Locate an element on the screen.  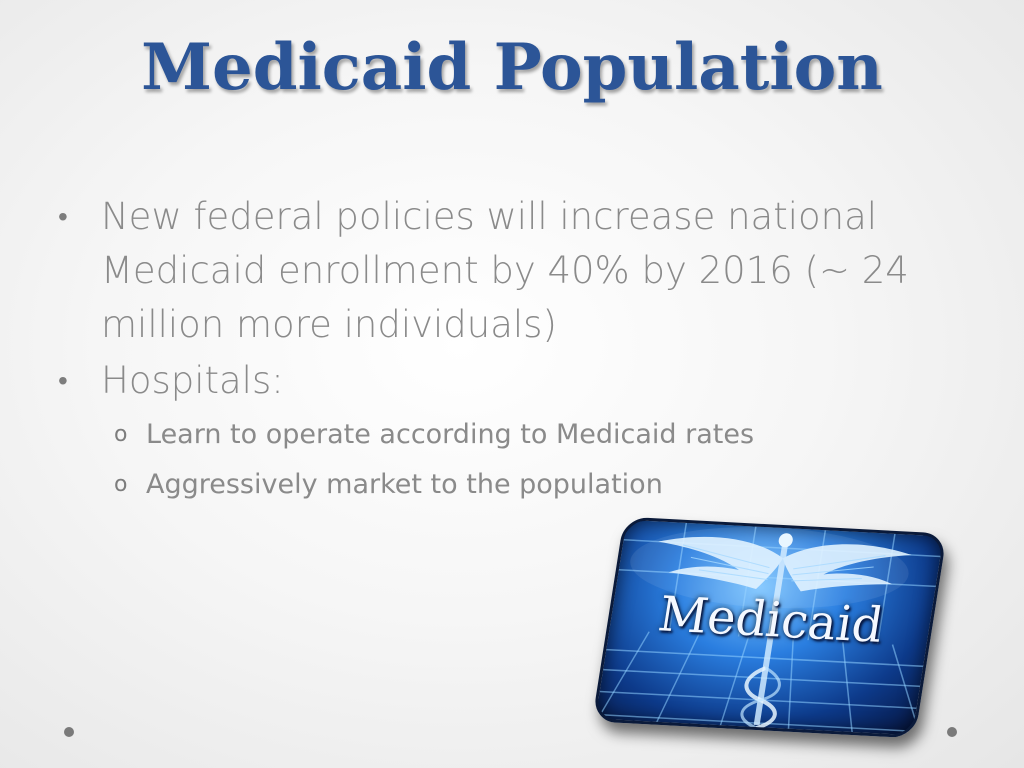
medicaid-logo: Medicaid is located at coordinates (769, 627).